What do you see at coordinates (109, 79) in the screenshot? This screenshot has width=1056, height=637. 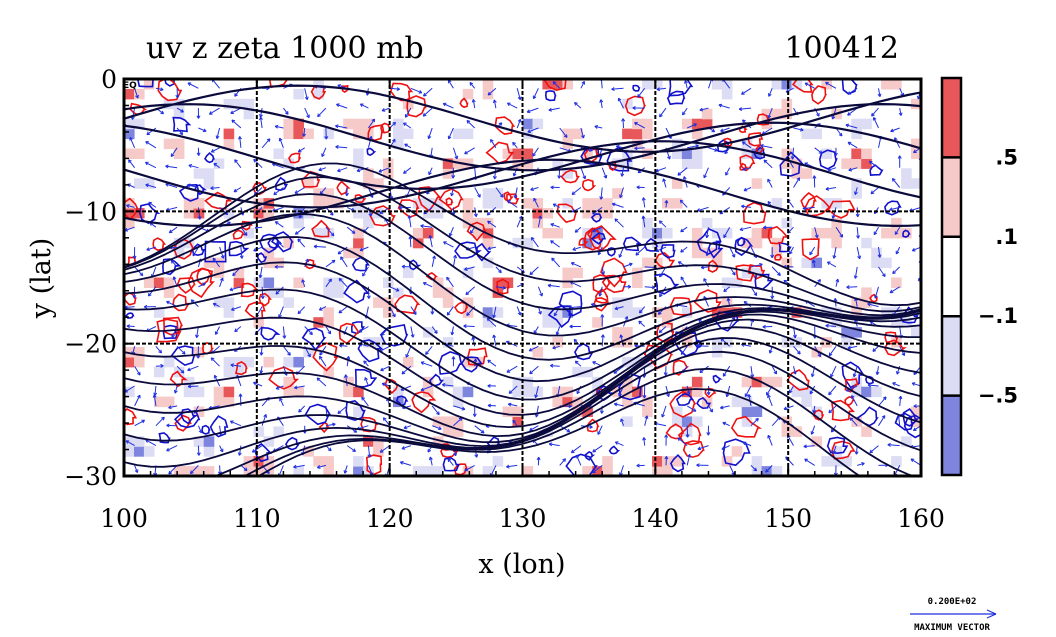 I see `y-tick-label: 0` at bounding box center [109, 79].